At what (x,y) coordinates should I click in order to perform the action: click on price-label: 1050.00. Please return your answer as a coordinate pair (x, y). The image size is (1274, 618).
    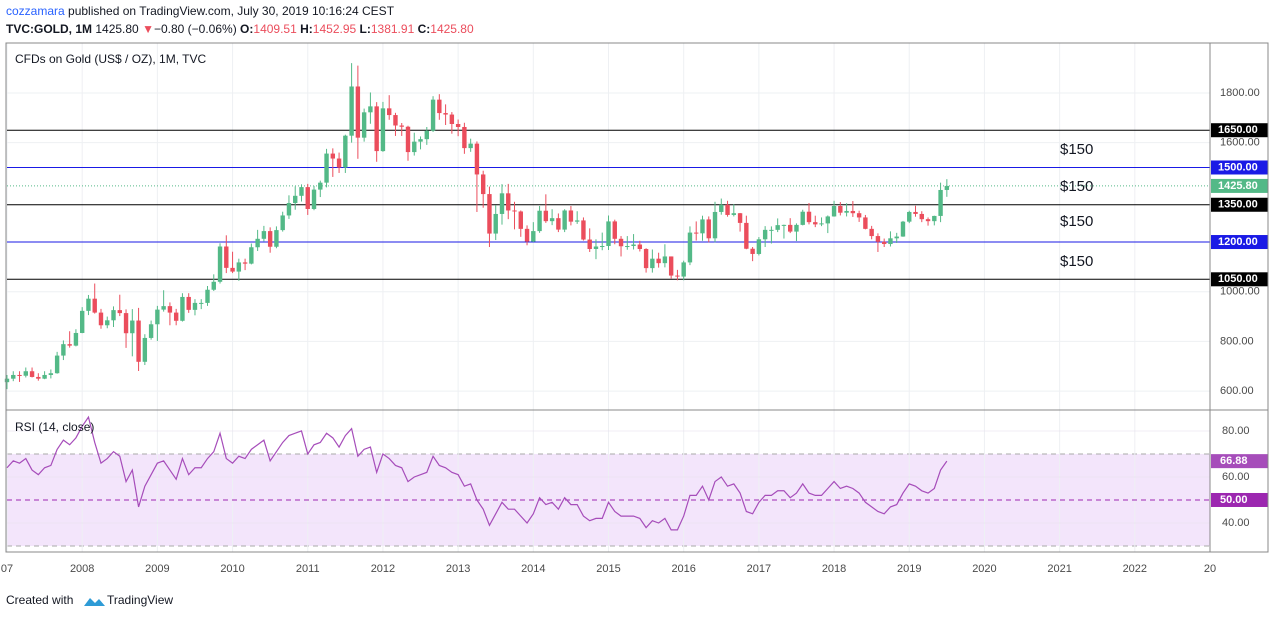
    Looking at the image, I should click on (1238, 279).